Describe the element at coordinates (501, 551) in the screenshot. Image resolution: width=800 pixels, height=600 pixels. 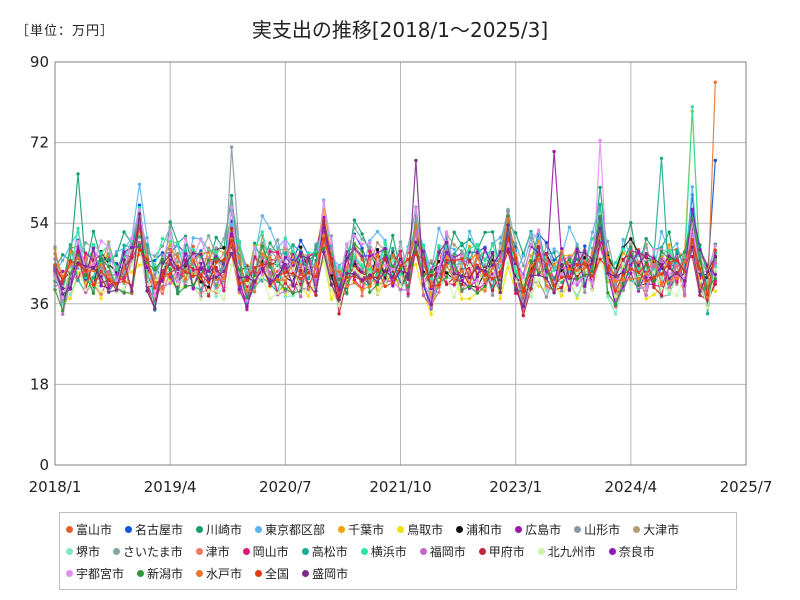
I see `legend-item: 甲府市` at that location.